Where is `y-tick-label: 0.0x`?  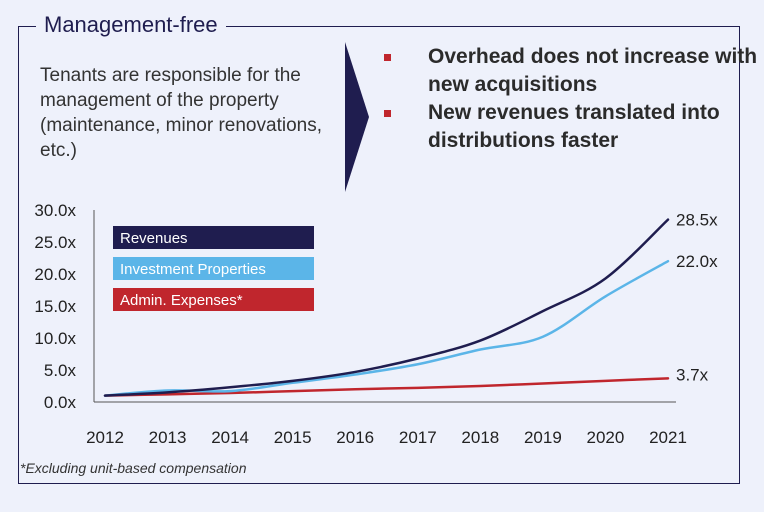 y-tick-label: 0.0x is located at coordinates (60, 402).